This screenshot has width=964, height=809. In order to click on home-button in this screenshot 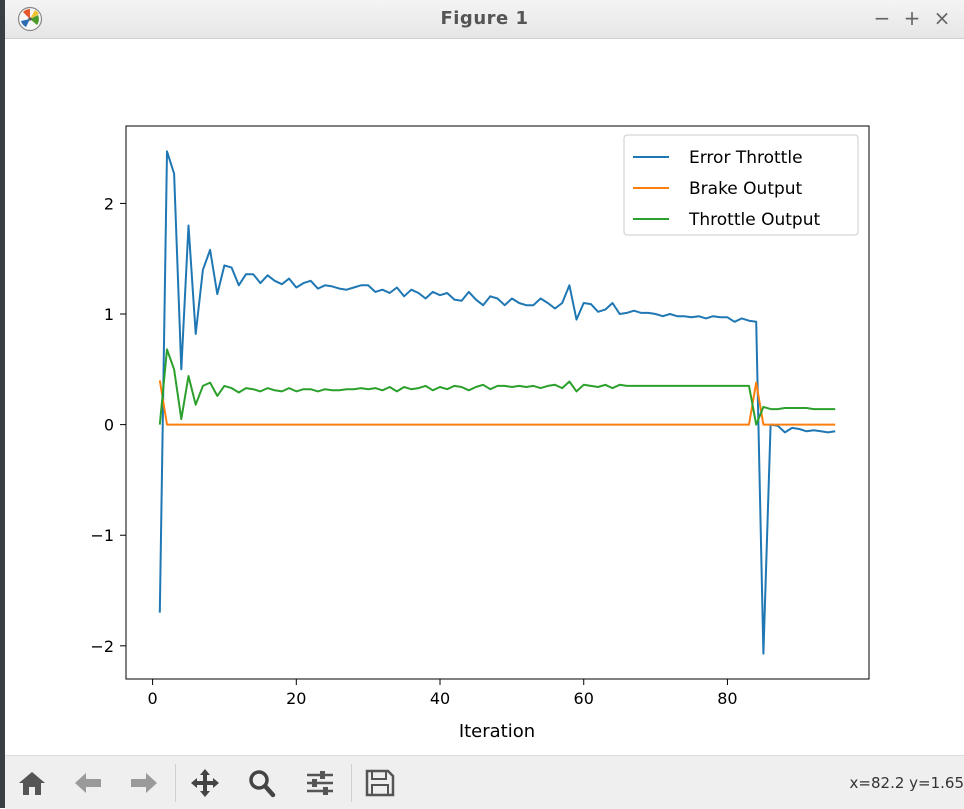, I will do `click(32, 783)`.